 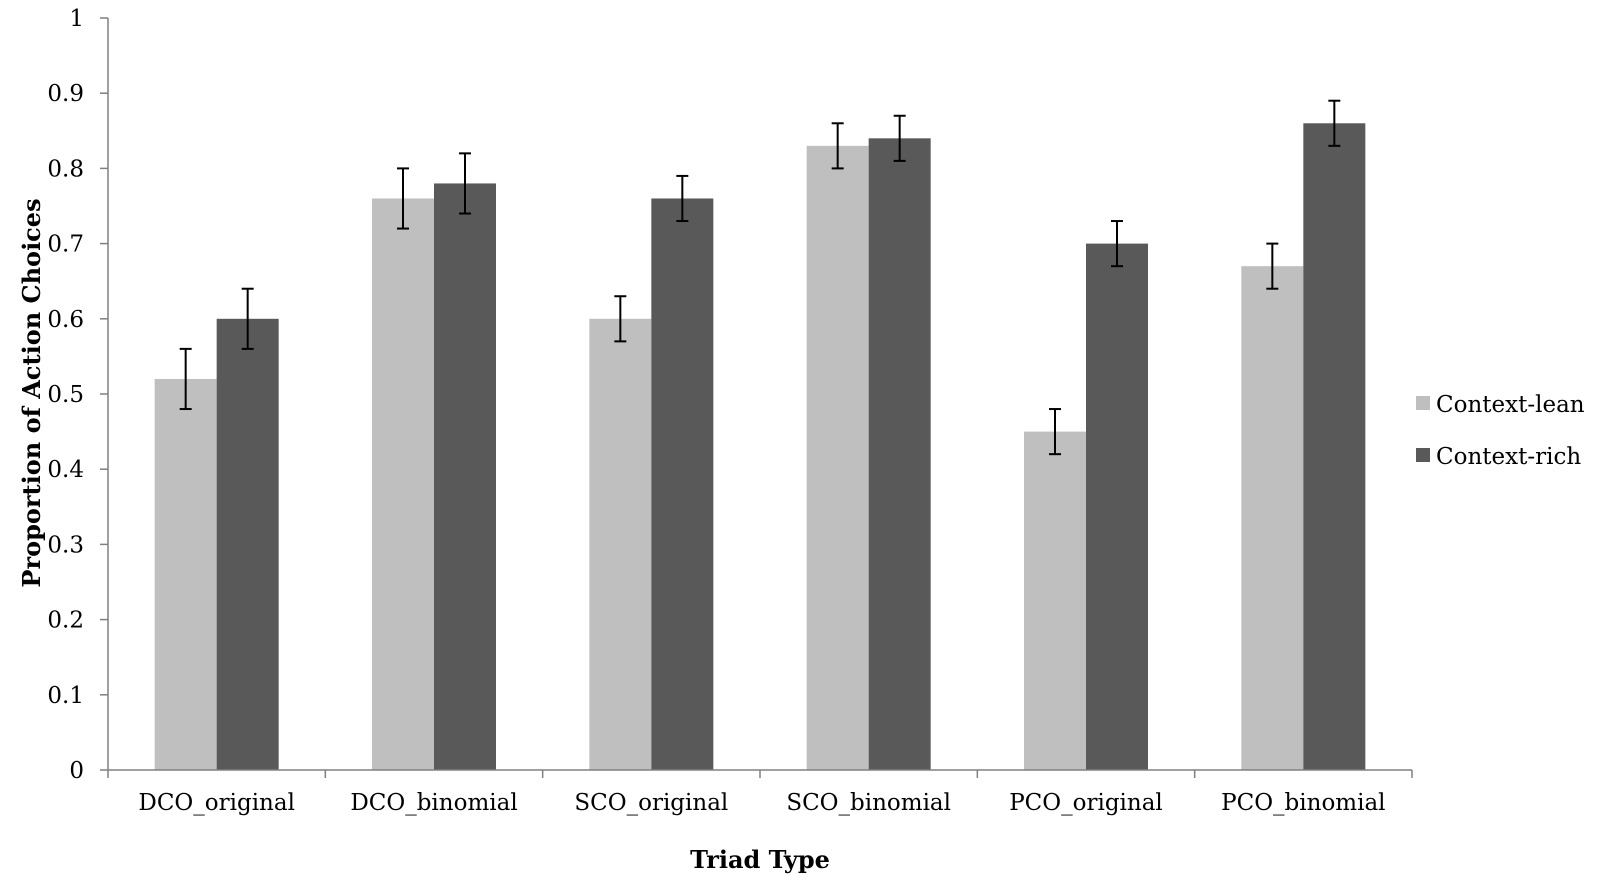 What do you see at coordinates (65, 696) in the screenshot?
I see `y-tick-label: 0.1` at bounding box center [65, 696].